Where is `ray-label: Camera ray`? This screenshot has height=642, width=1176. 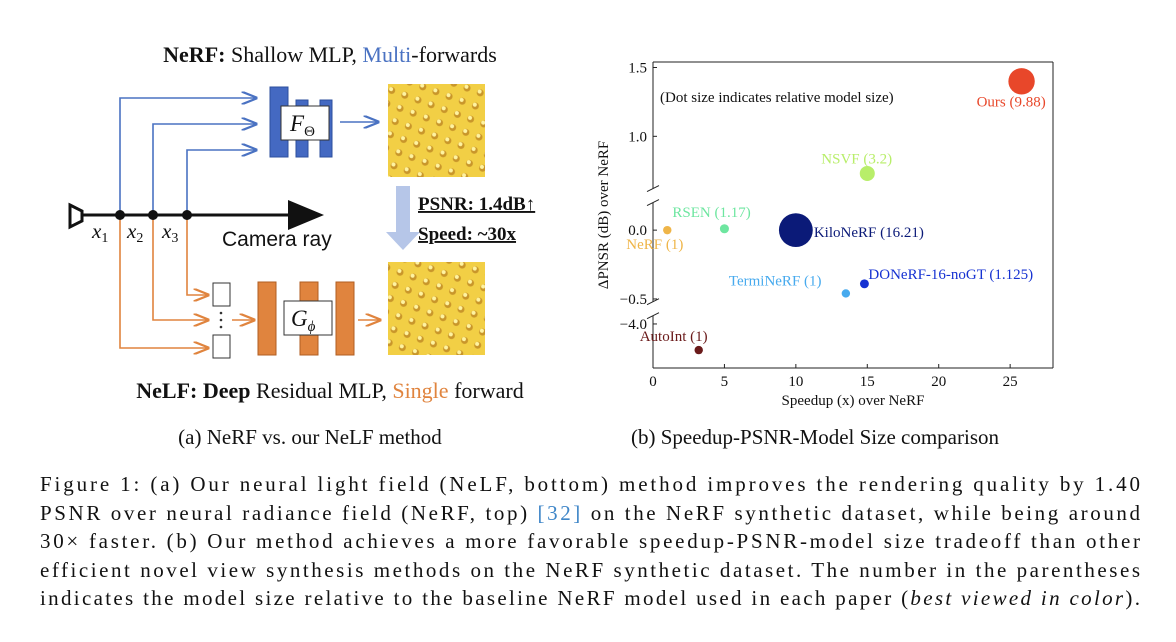 ray-label: Camera ray is located at coordinates (277, 239).